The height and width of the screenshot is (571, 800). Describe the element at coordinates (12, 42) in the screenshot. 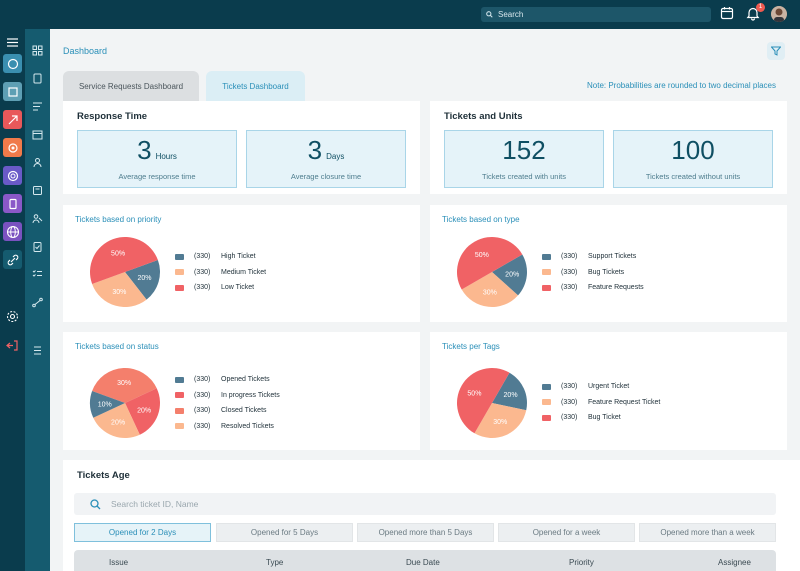

I see `menu-icon` at that location.